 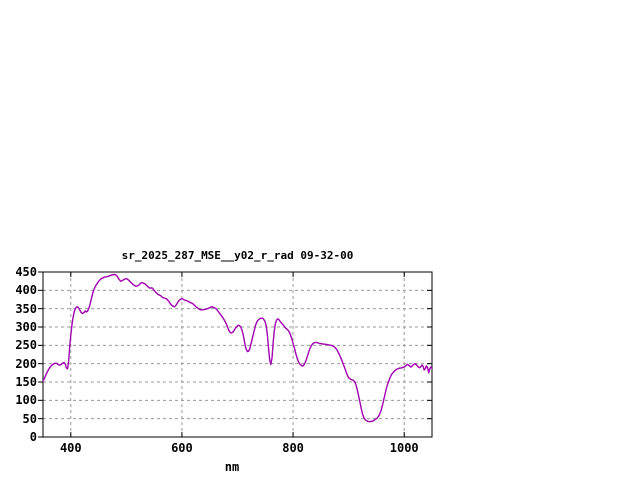 I want to click on y-tick-label: 450, so click(x=26, y=272).